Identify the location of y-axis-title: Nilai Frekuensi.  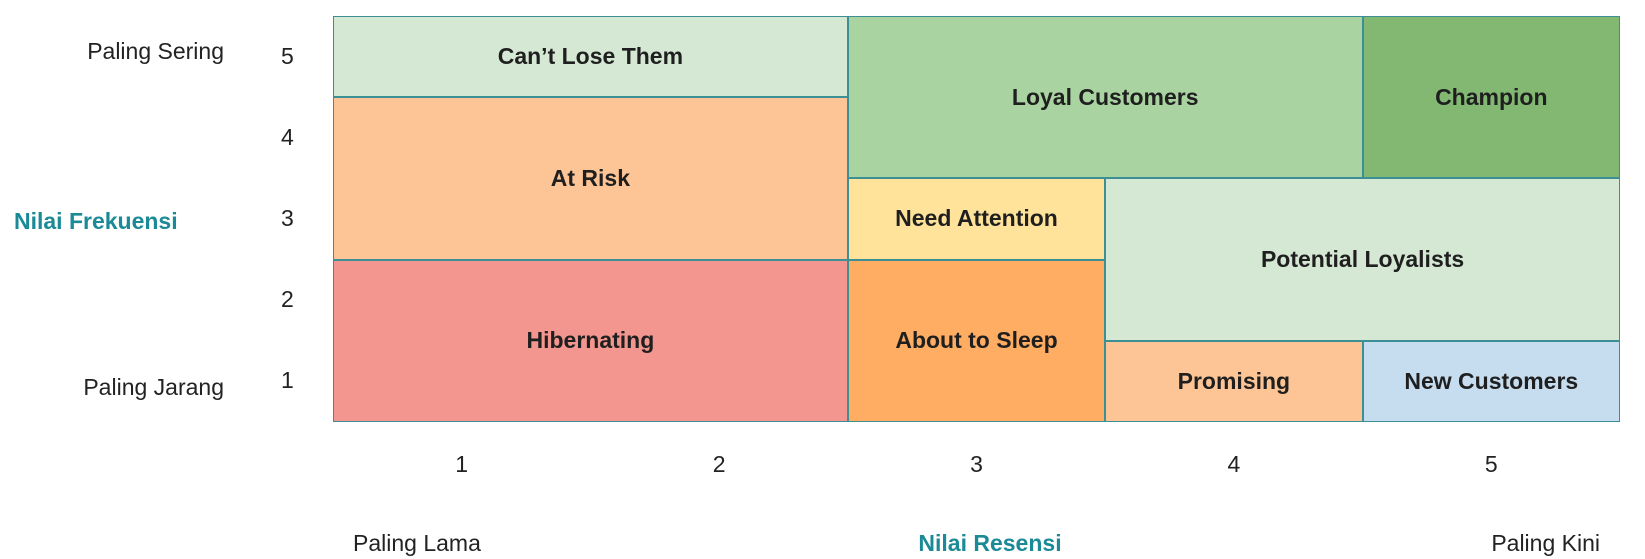
(96, 221).